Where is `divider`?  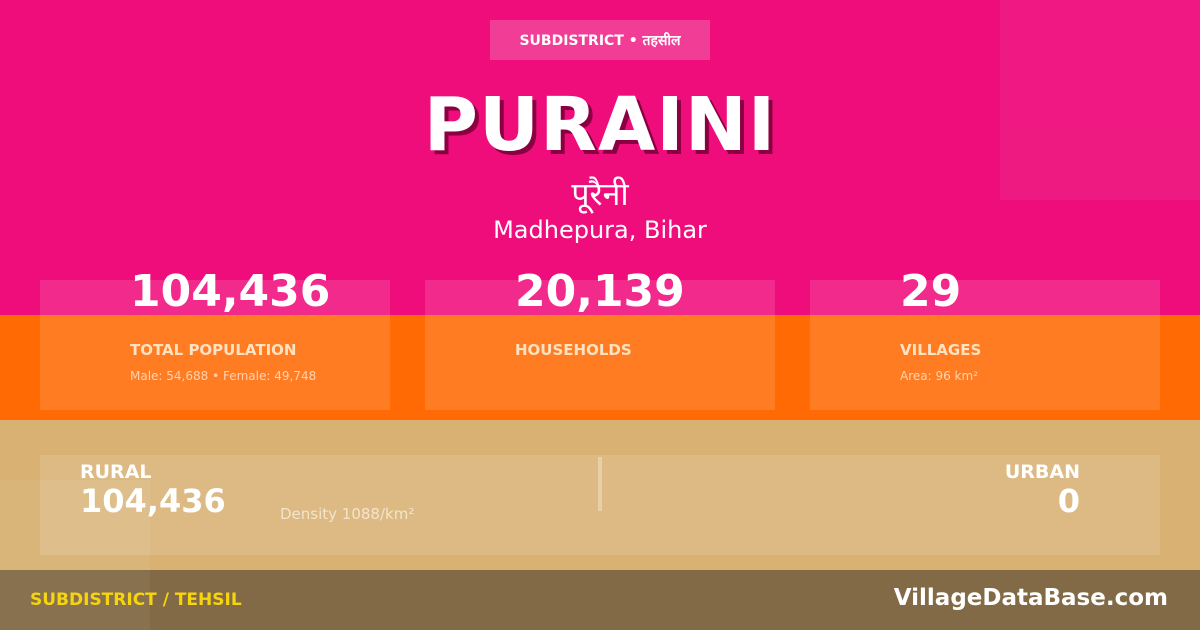 divider is located at coordinates (600, 484).